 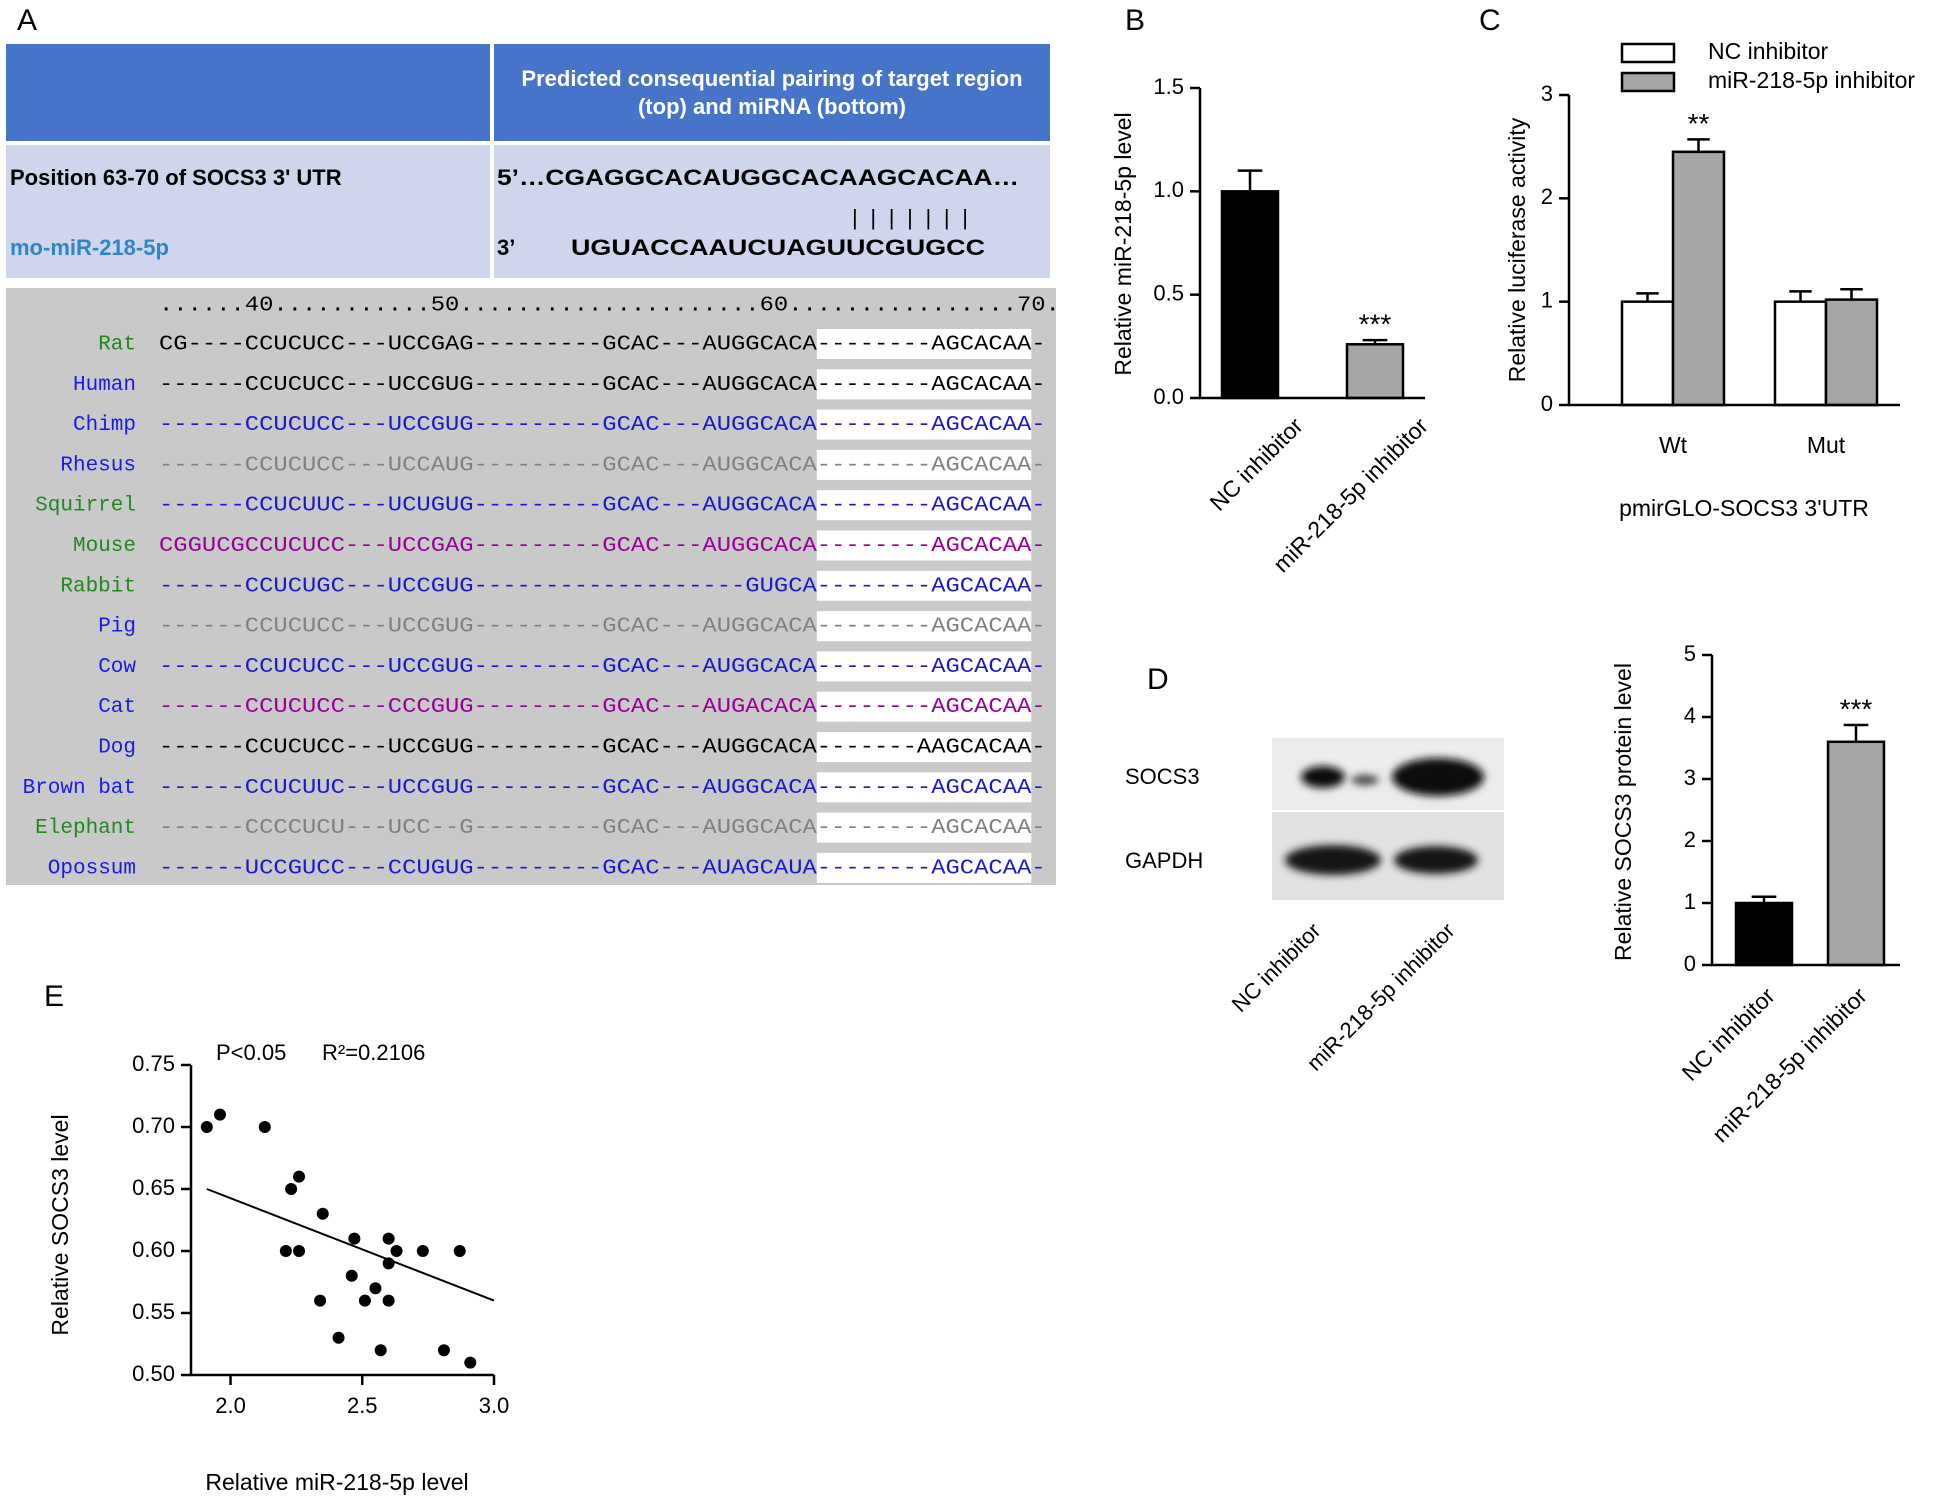 What do you see at coordinates (153, 1249) in the screenshot?
I see `y-tick-label: 0.60` at bounding box center [153, 1249].